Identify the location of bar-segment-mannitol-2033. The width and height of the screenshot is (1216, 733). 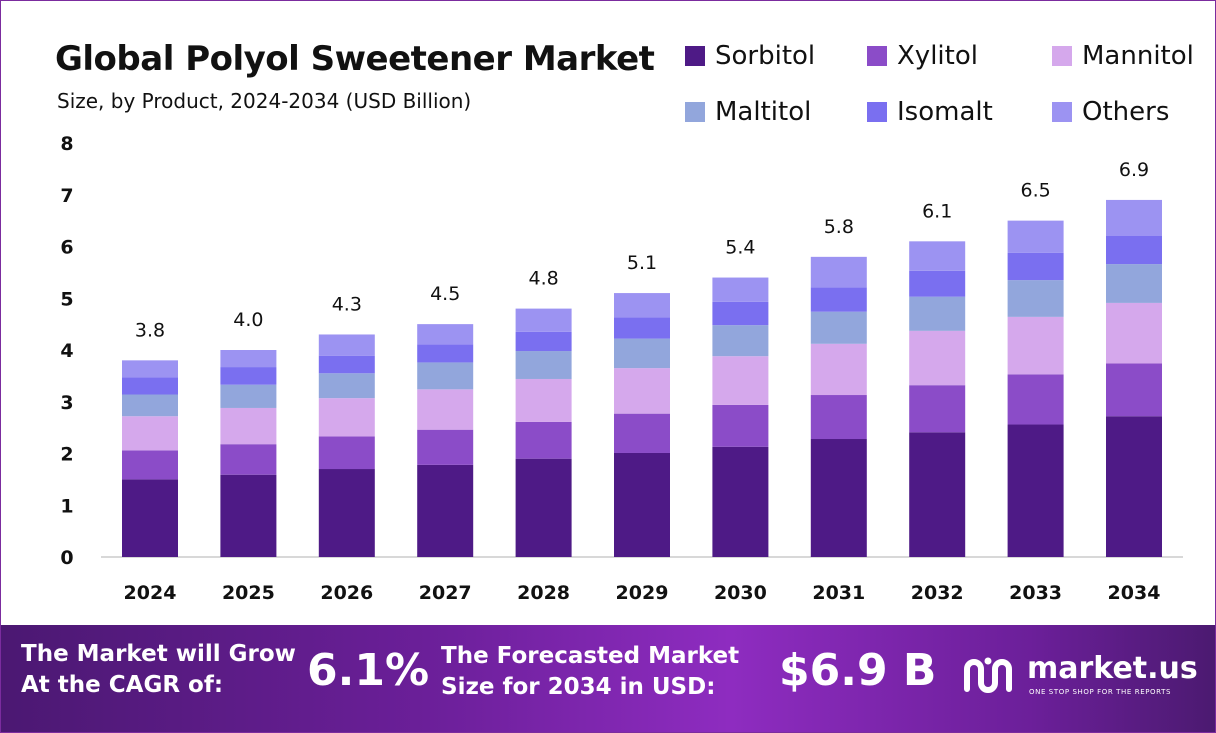
(1035, 345).